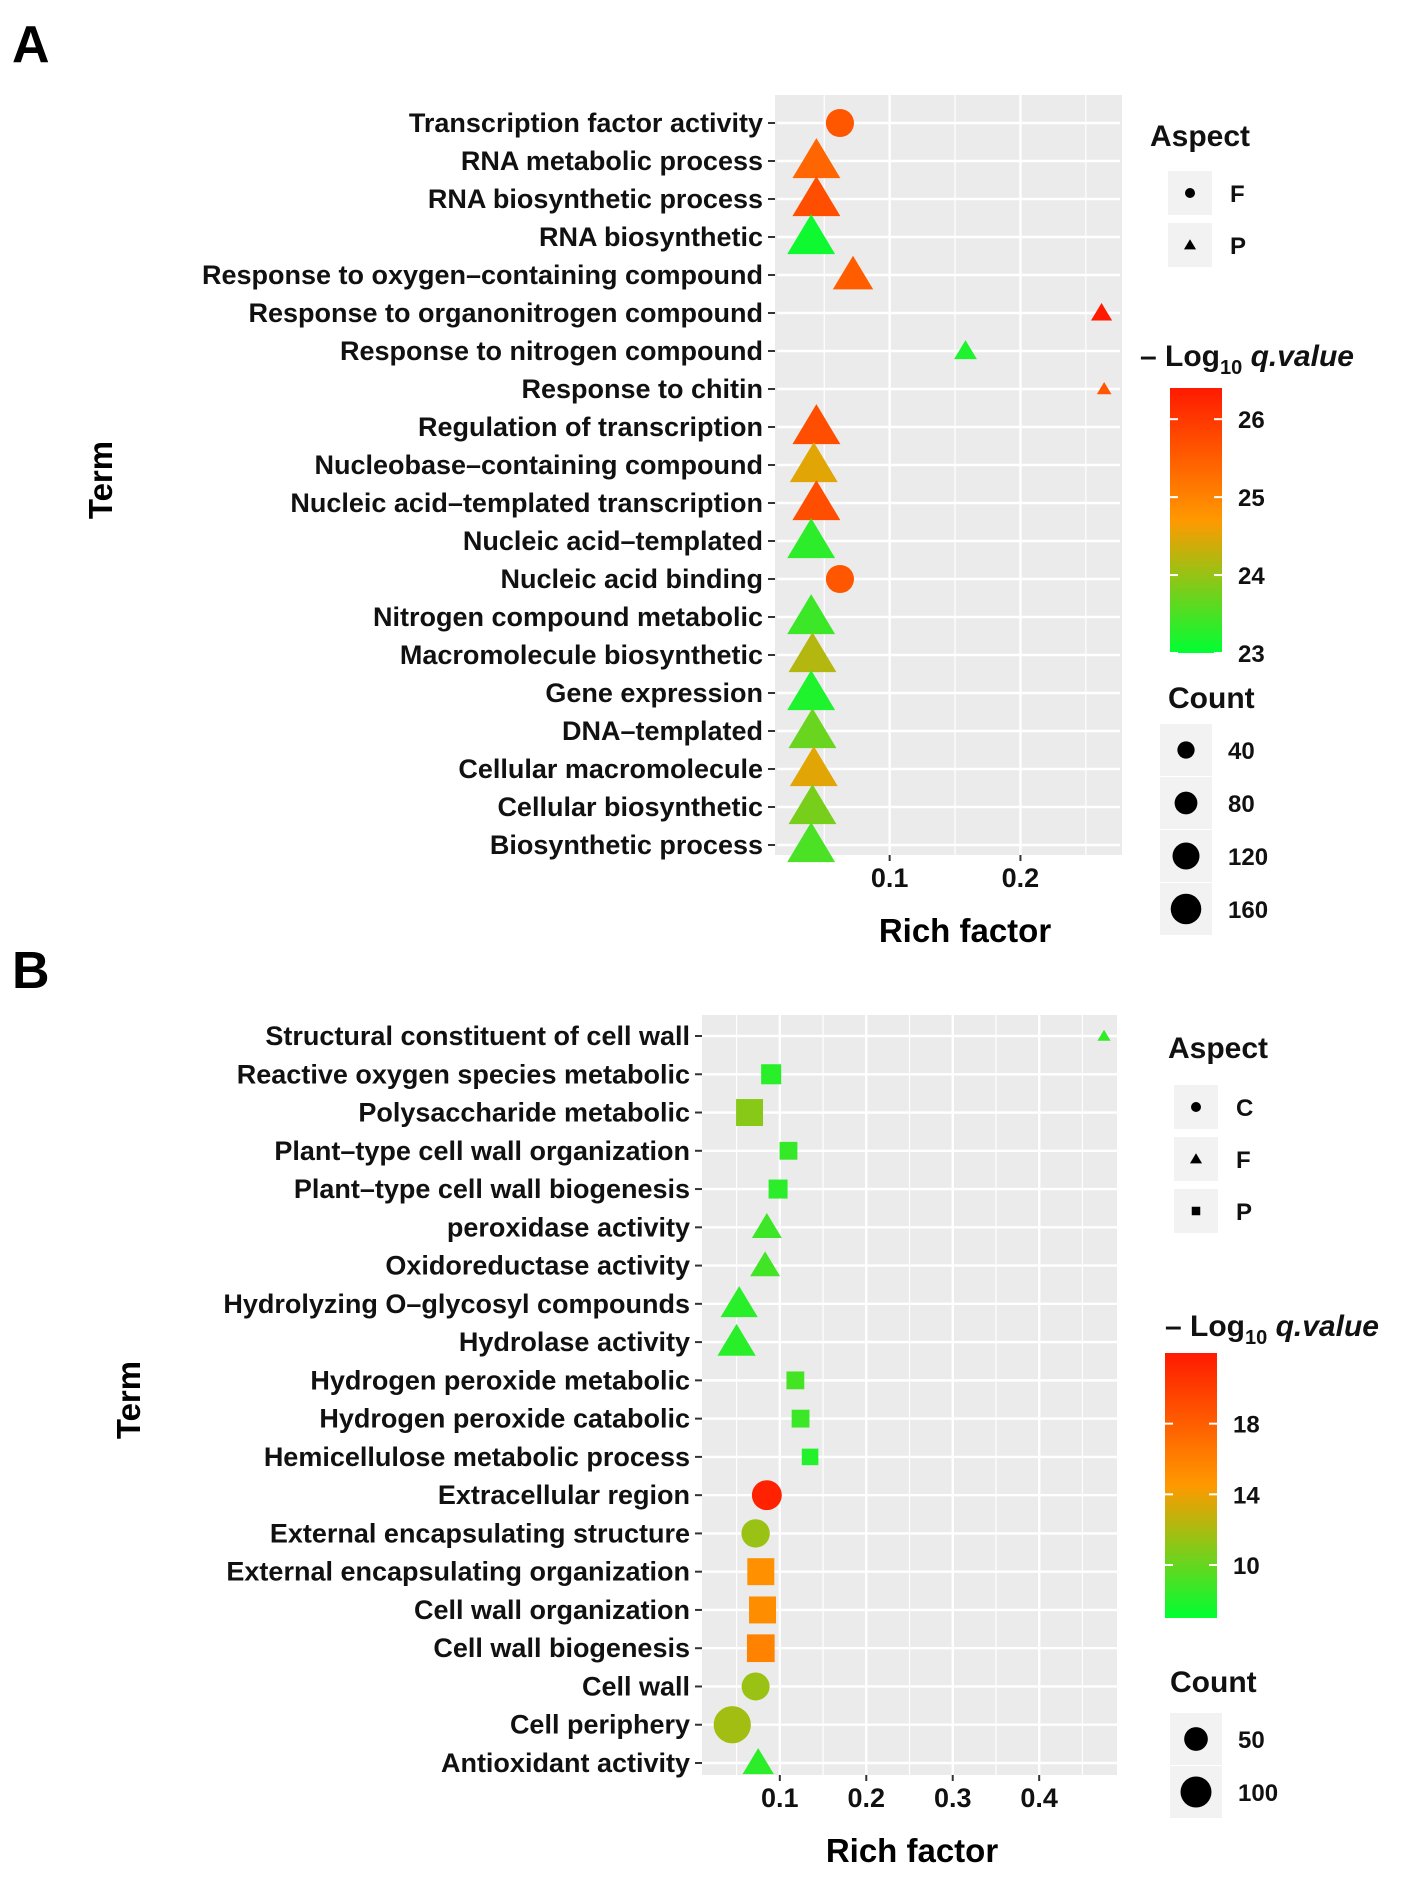 Image resolution: width=1426 pixels, height=1880 pixels. What do you see at coordinates (504, 1419) in the screenshot?
I see `term-label: Hydrogen peroxide catabolic` at bounding box center [504, 1419].